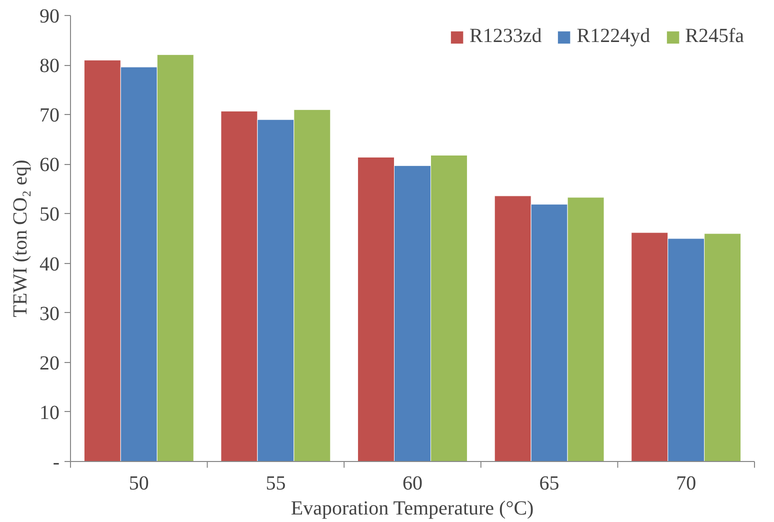  Describe the element at coordinates (56, 463) in the screenshot. I see `y-tick-label: -` at that location.